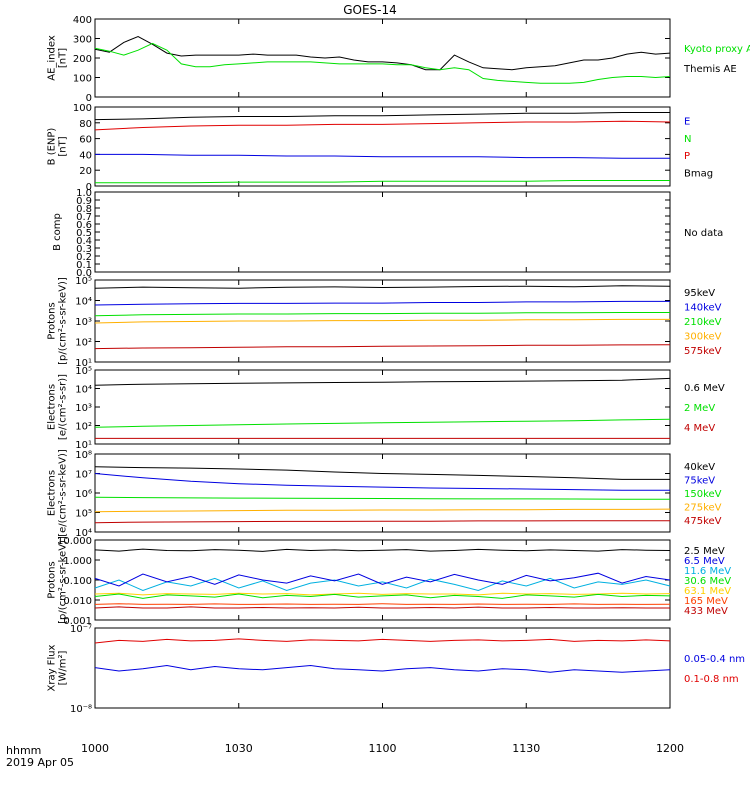 The height and width of the screenshot is (800, 750). I want to click on legend-entry: 75keV, so click(699, 480).